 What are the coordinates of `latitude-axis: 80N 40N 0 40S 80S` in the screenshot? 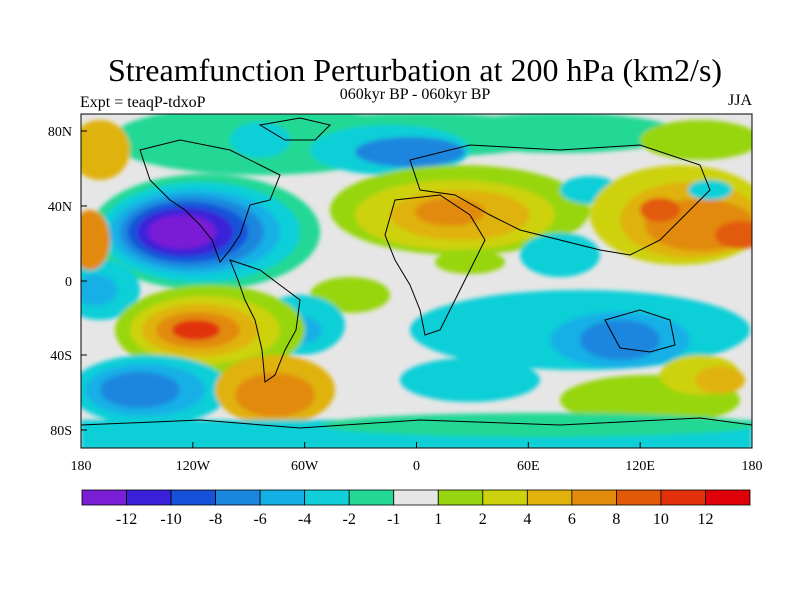 It's located at (67, 282).